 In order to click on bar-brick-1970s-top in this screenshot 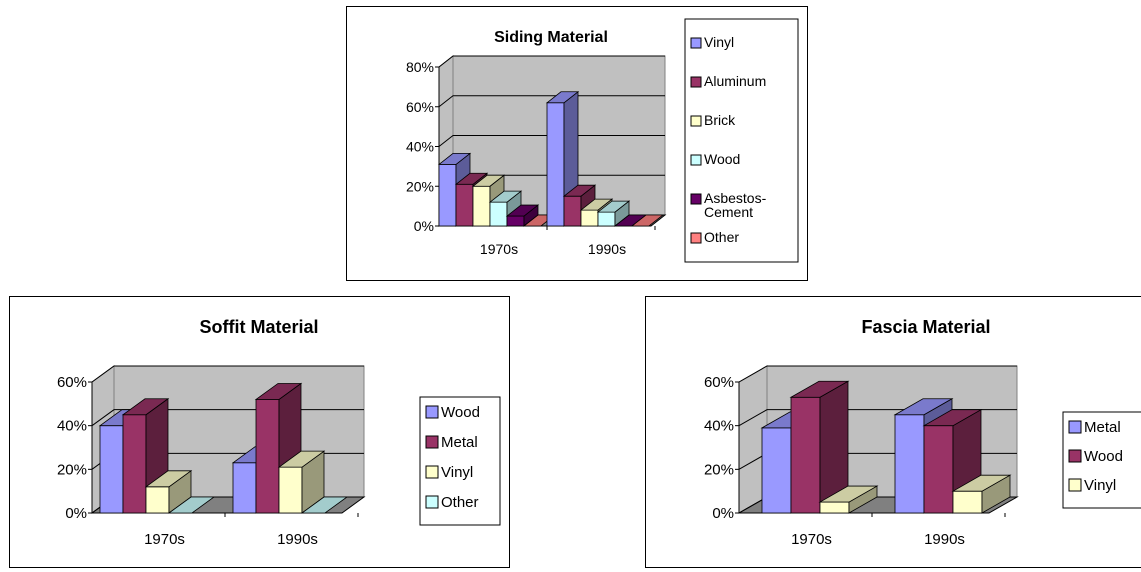, I will do `click(488, 180)`.